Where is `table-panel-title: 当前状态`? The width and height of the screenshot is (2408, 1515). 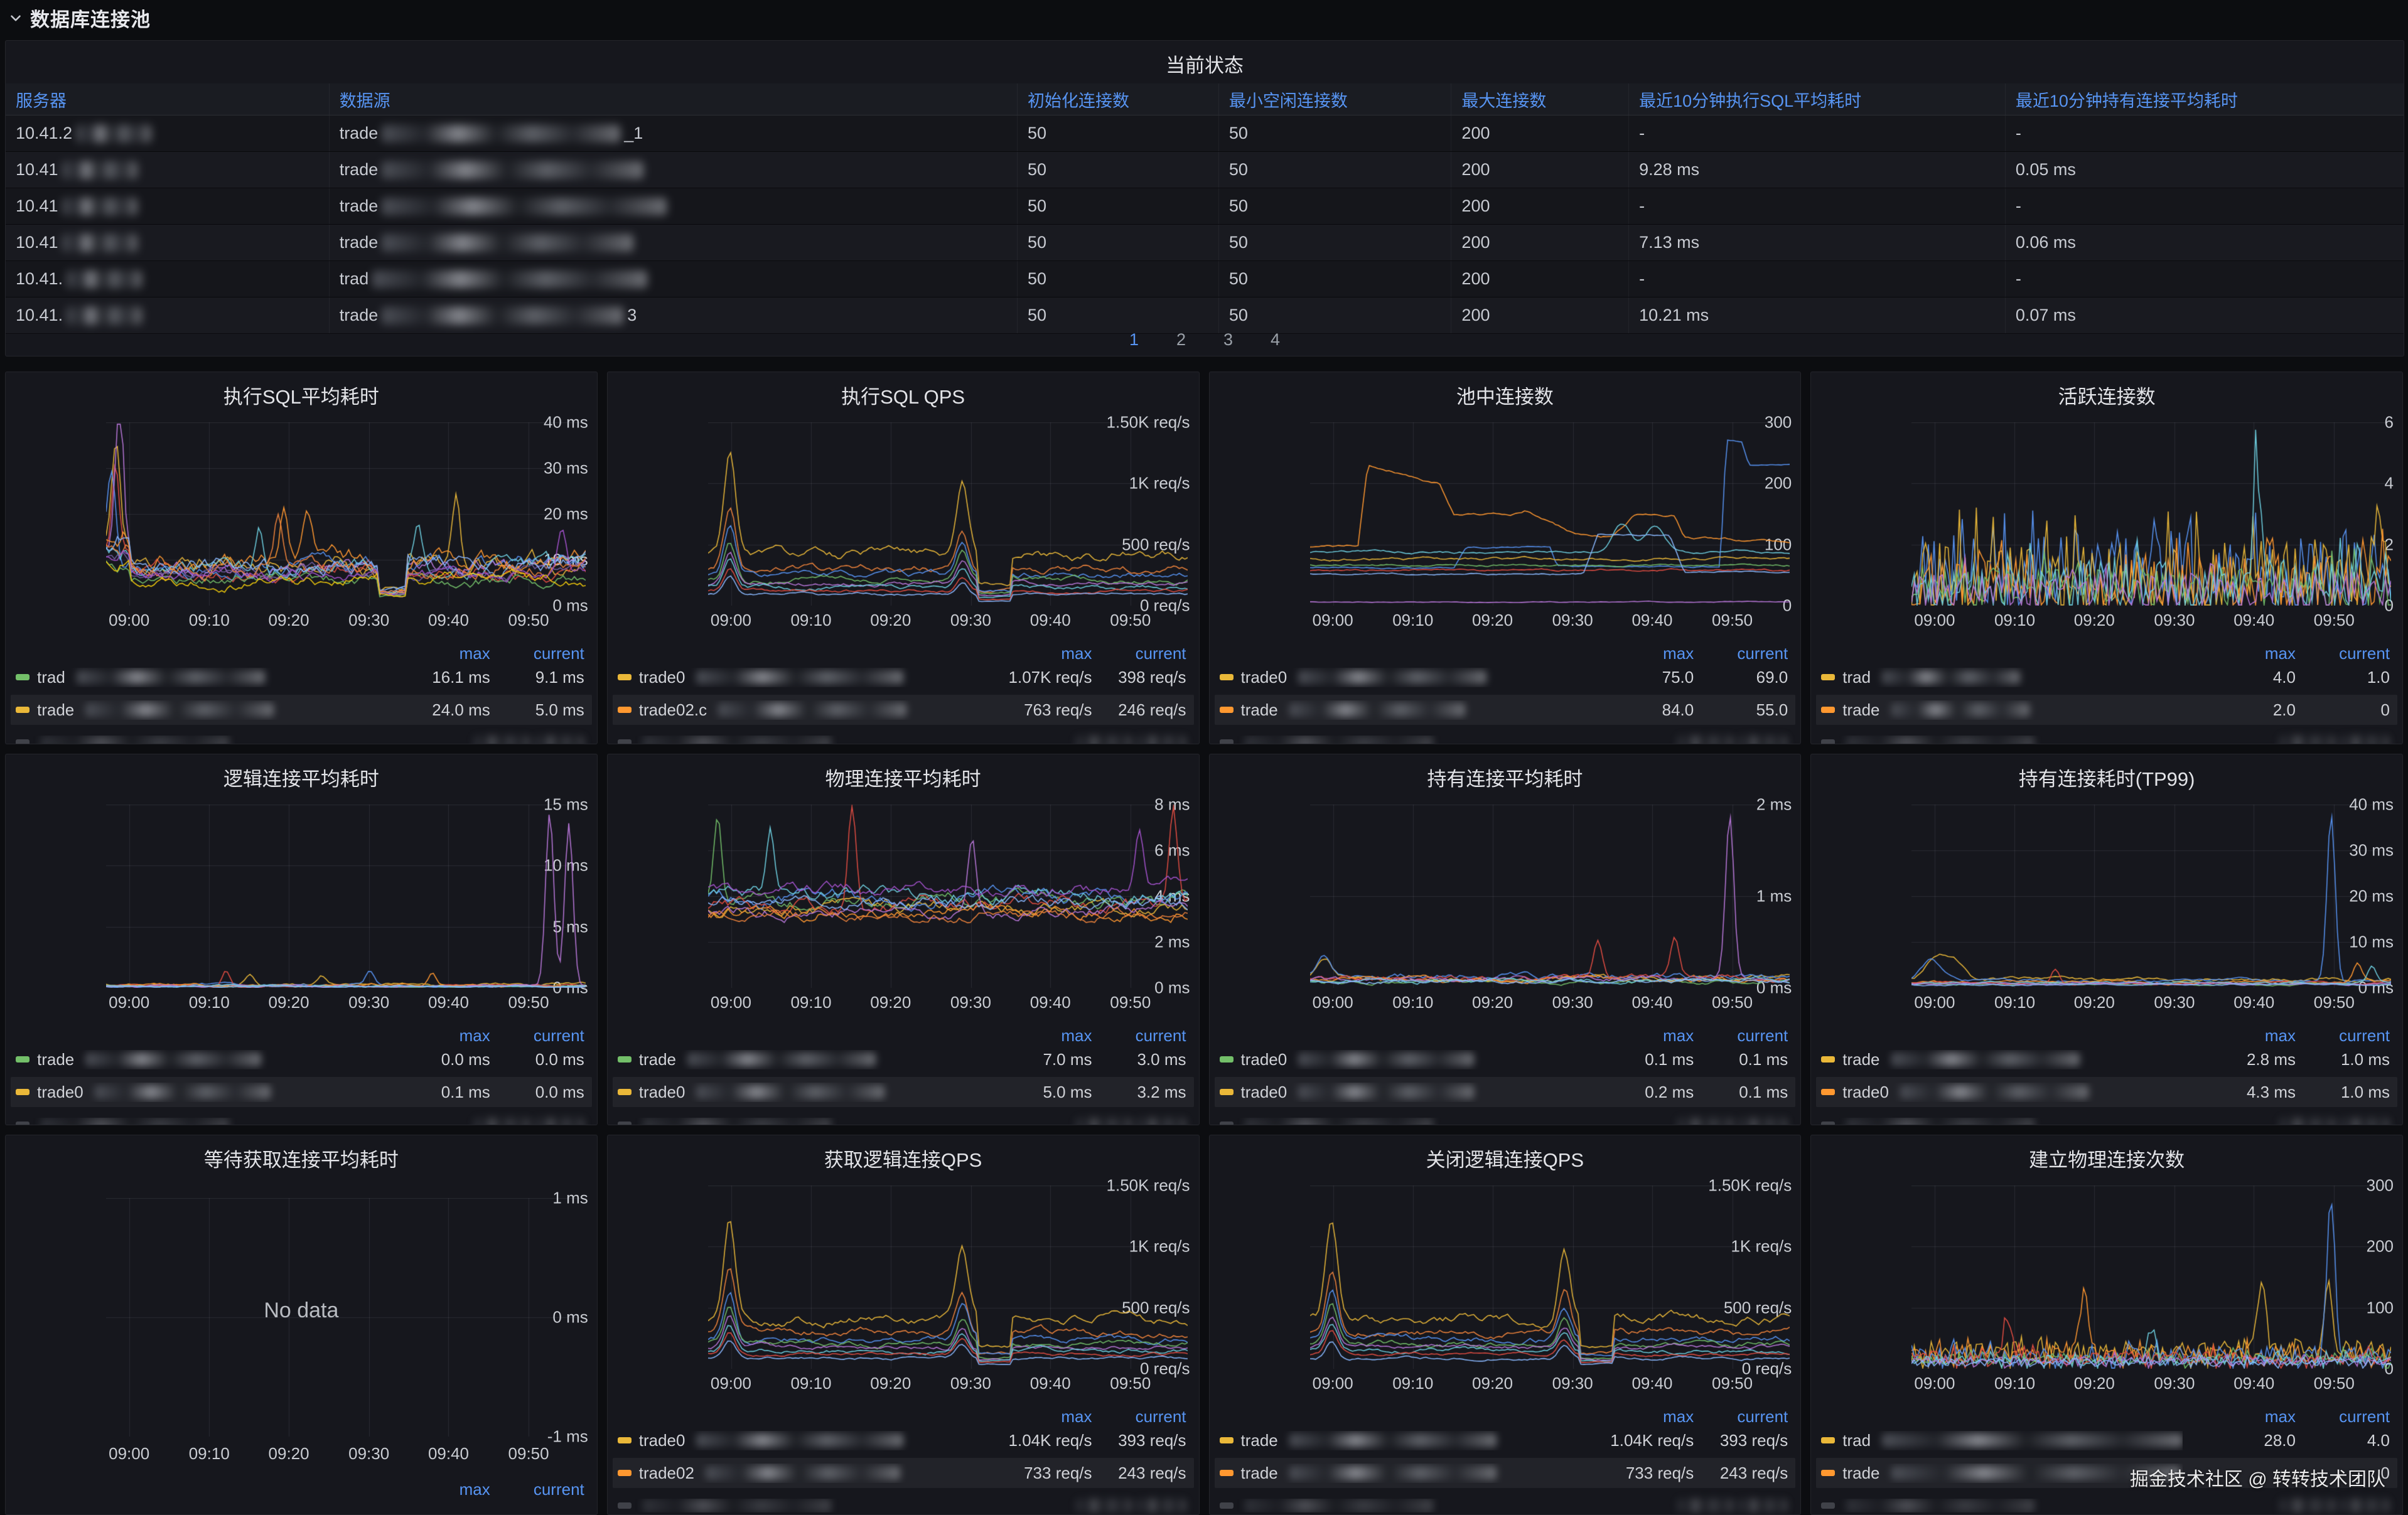 table-panel-title: 当前状态 is located at coordinates (1205, 66).